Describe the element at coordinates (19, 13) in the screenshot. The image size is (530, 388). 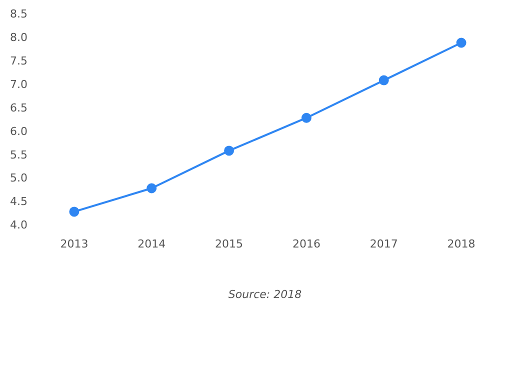
I see `y-tick-label: 8.5` at that location.